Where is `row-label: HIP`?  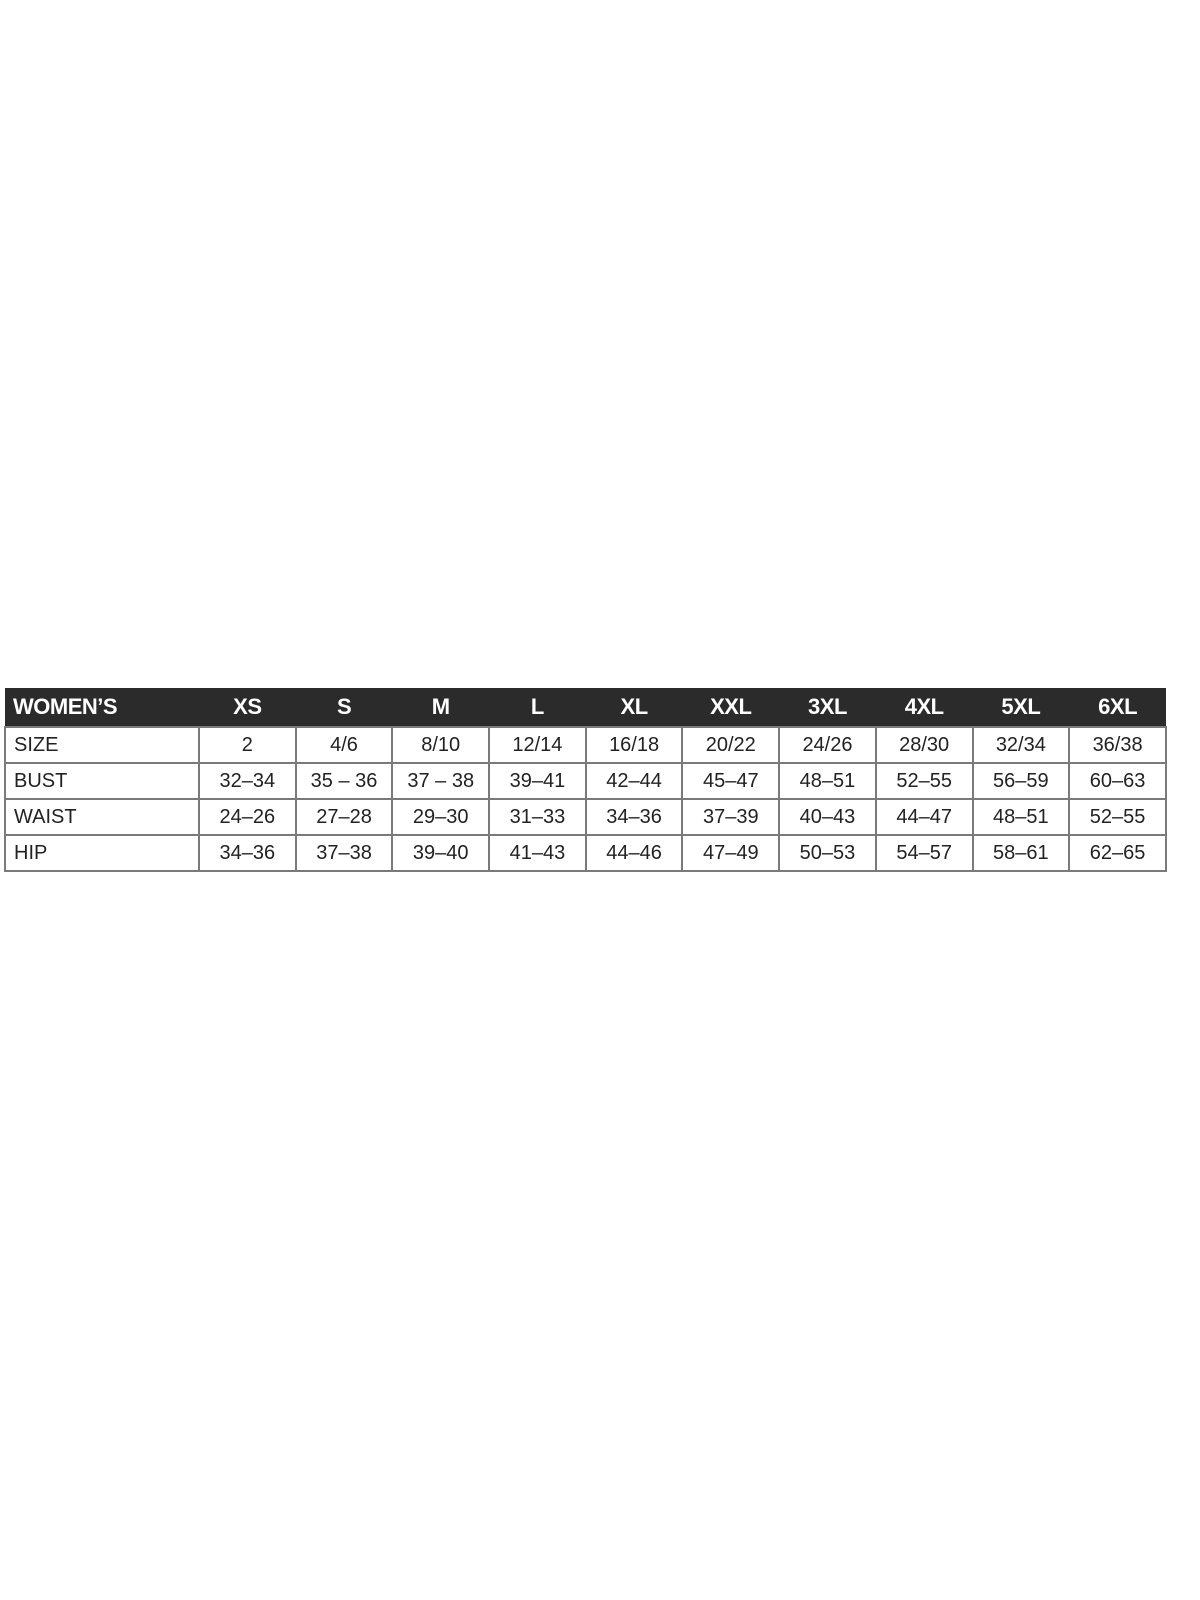
row-label: HIP is located at coordinates (102, 853).